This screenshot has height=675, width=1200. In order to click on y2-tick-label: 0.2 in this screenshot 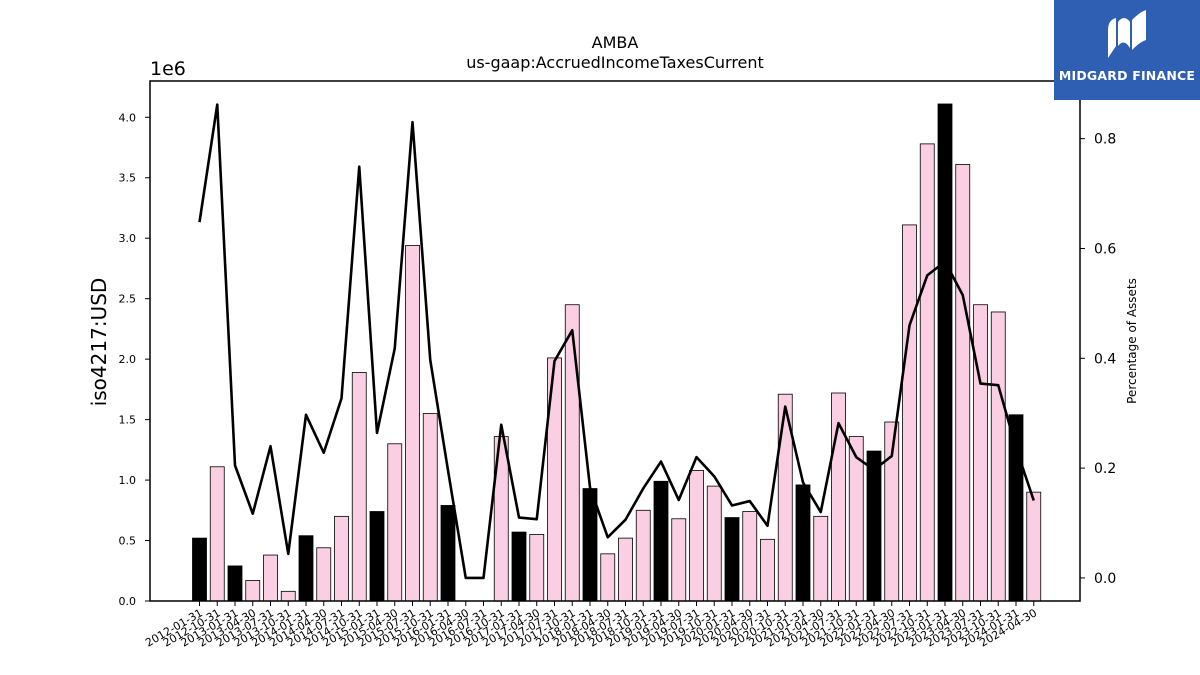, I will do `click(1105, 469)`.